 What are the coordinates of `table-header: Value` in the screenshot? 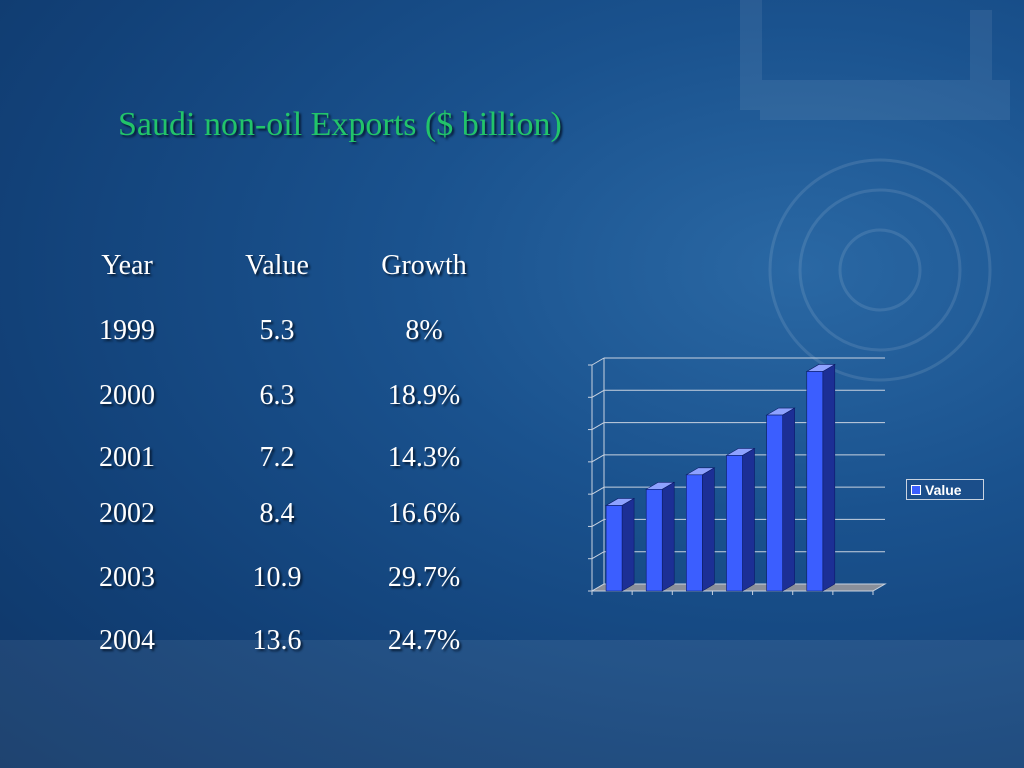 It's located at (277, 265).